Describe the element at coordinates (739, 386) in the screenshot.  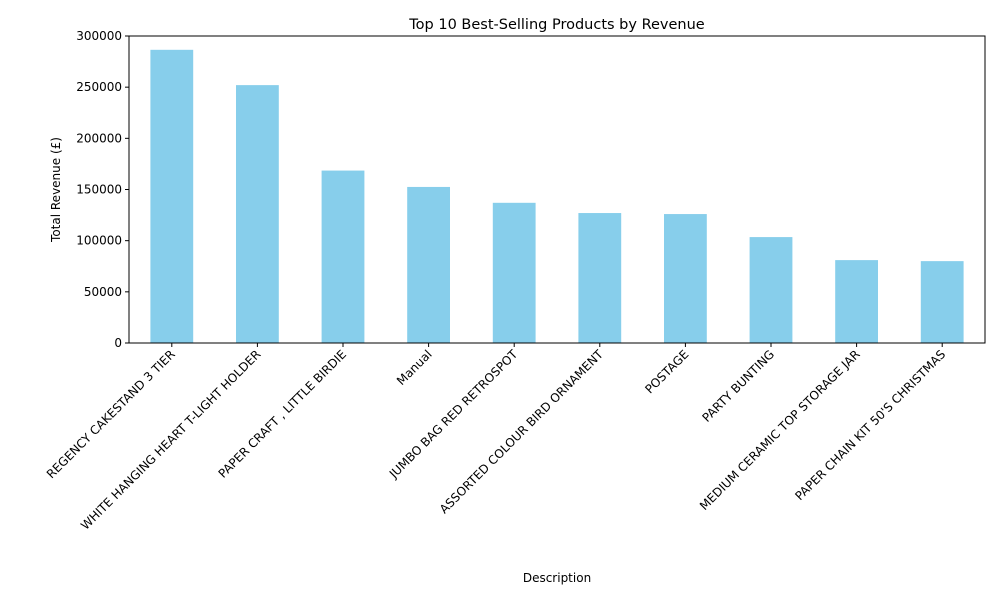
I see `x-tick-label-8: PARTY BUNTING` at that location.